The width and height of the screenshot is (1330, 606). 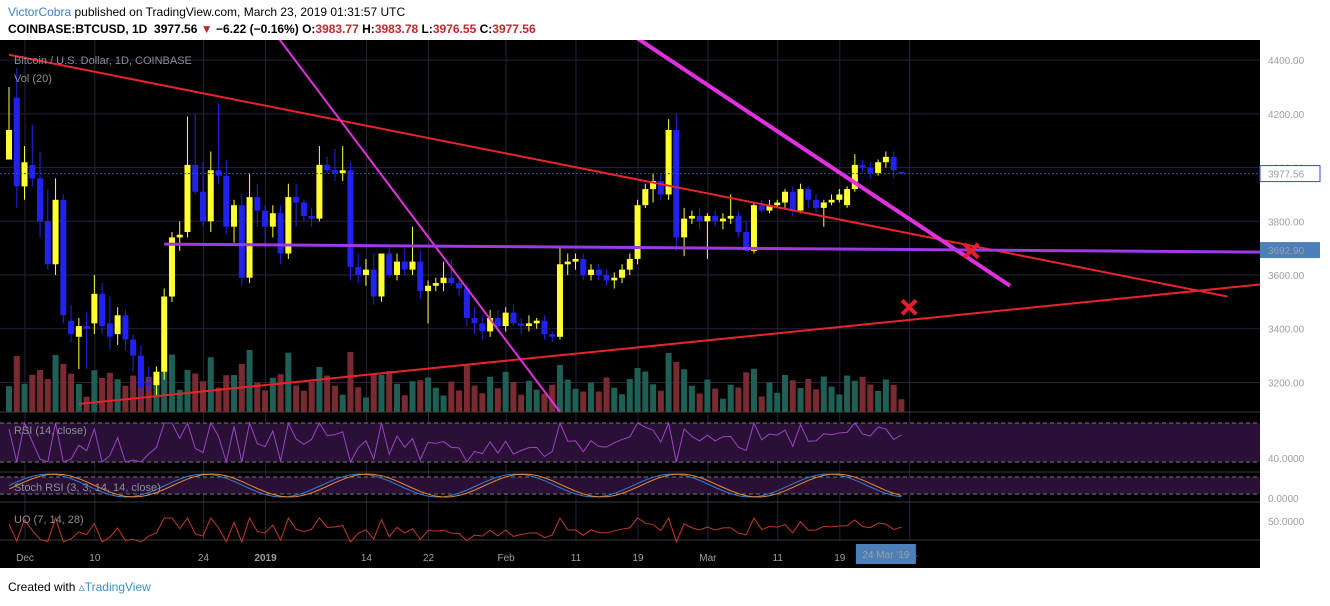 I want to click on date-tick-label: Mar, so click(x=708, y=558).